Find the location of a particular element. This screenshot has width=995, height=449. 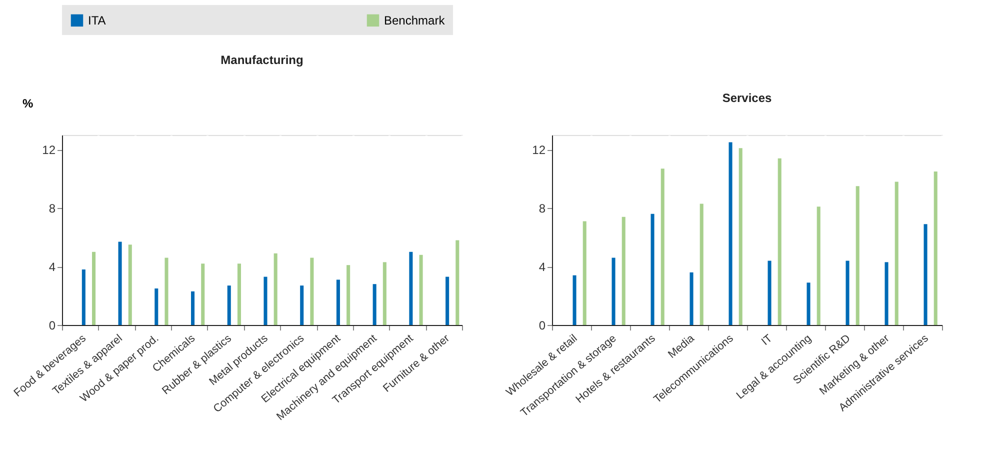

legend-label: Benchmark is located at coordinates (415, 20).